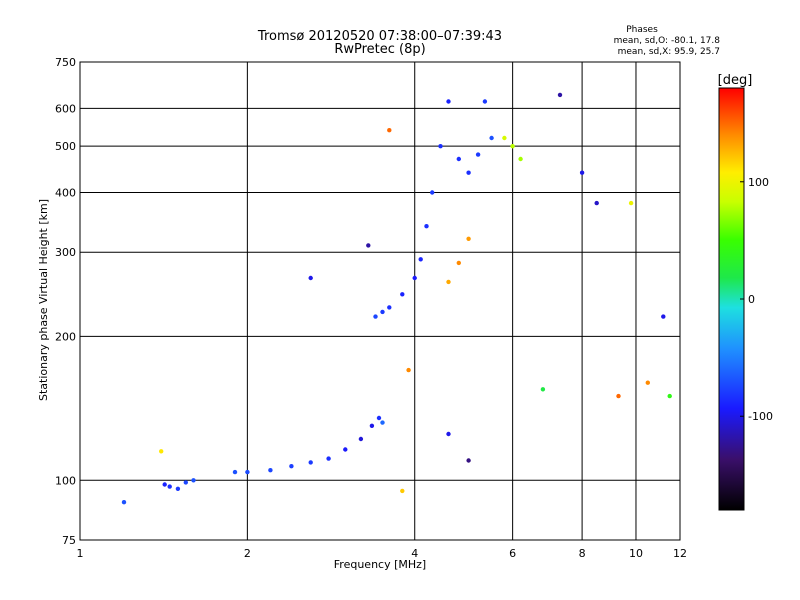  What do you see at coordinates (379, 49) in the screenshot?
I see `chart-subtitle: RwPretec (8p)` at bounding box center [379, 49].